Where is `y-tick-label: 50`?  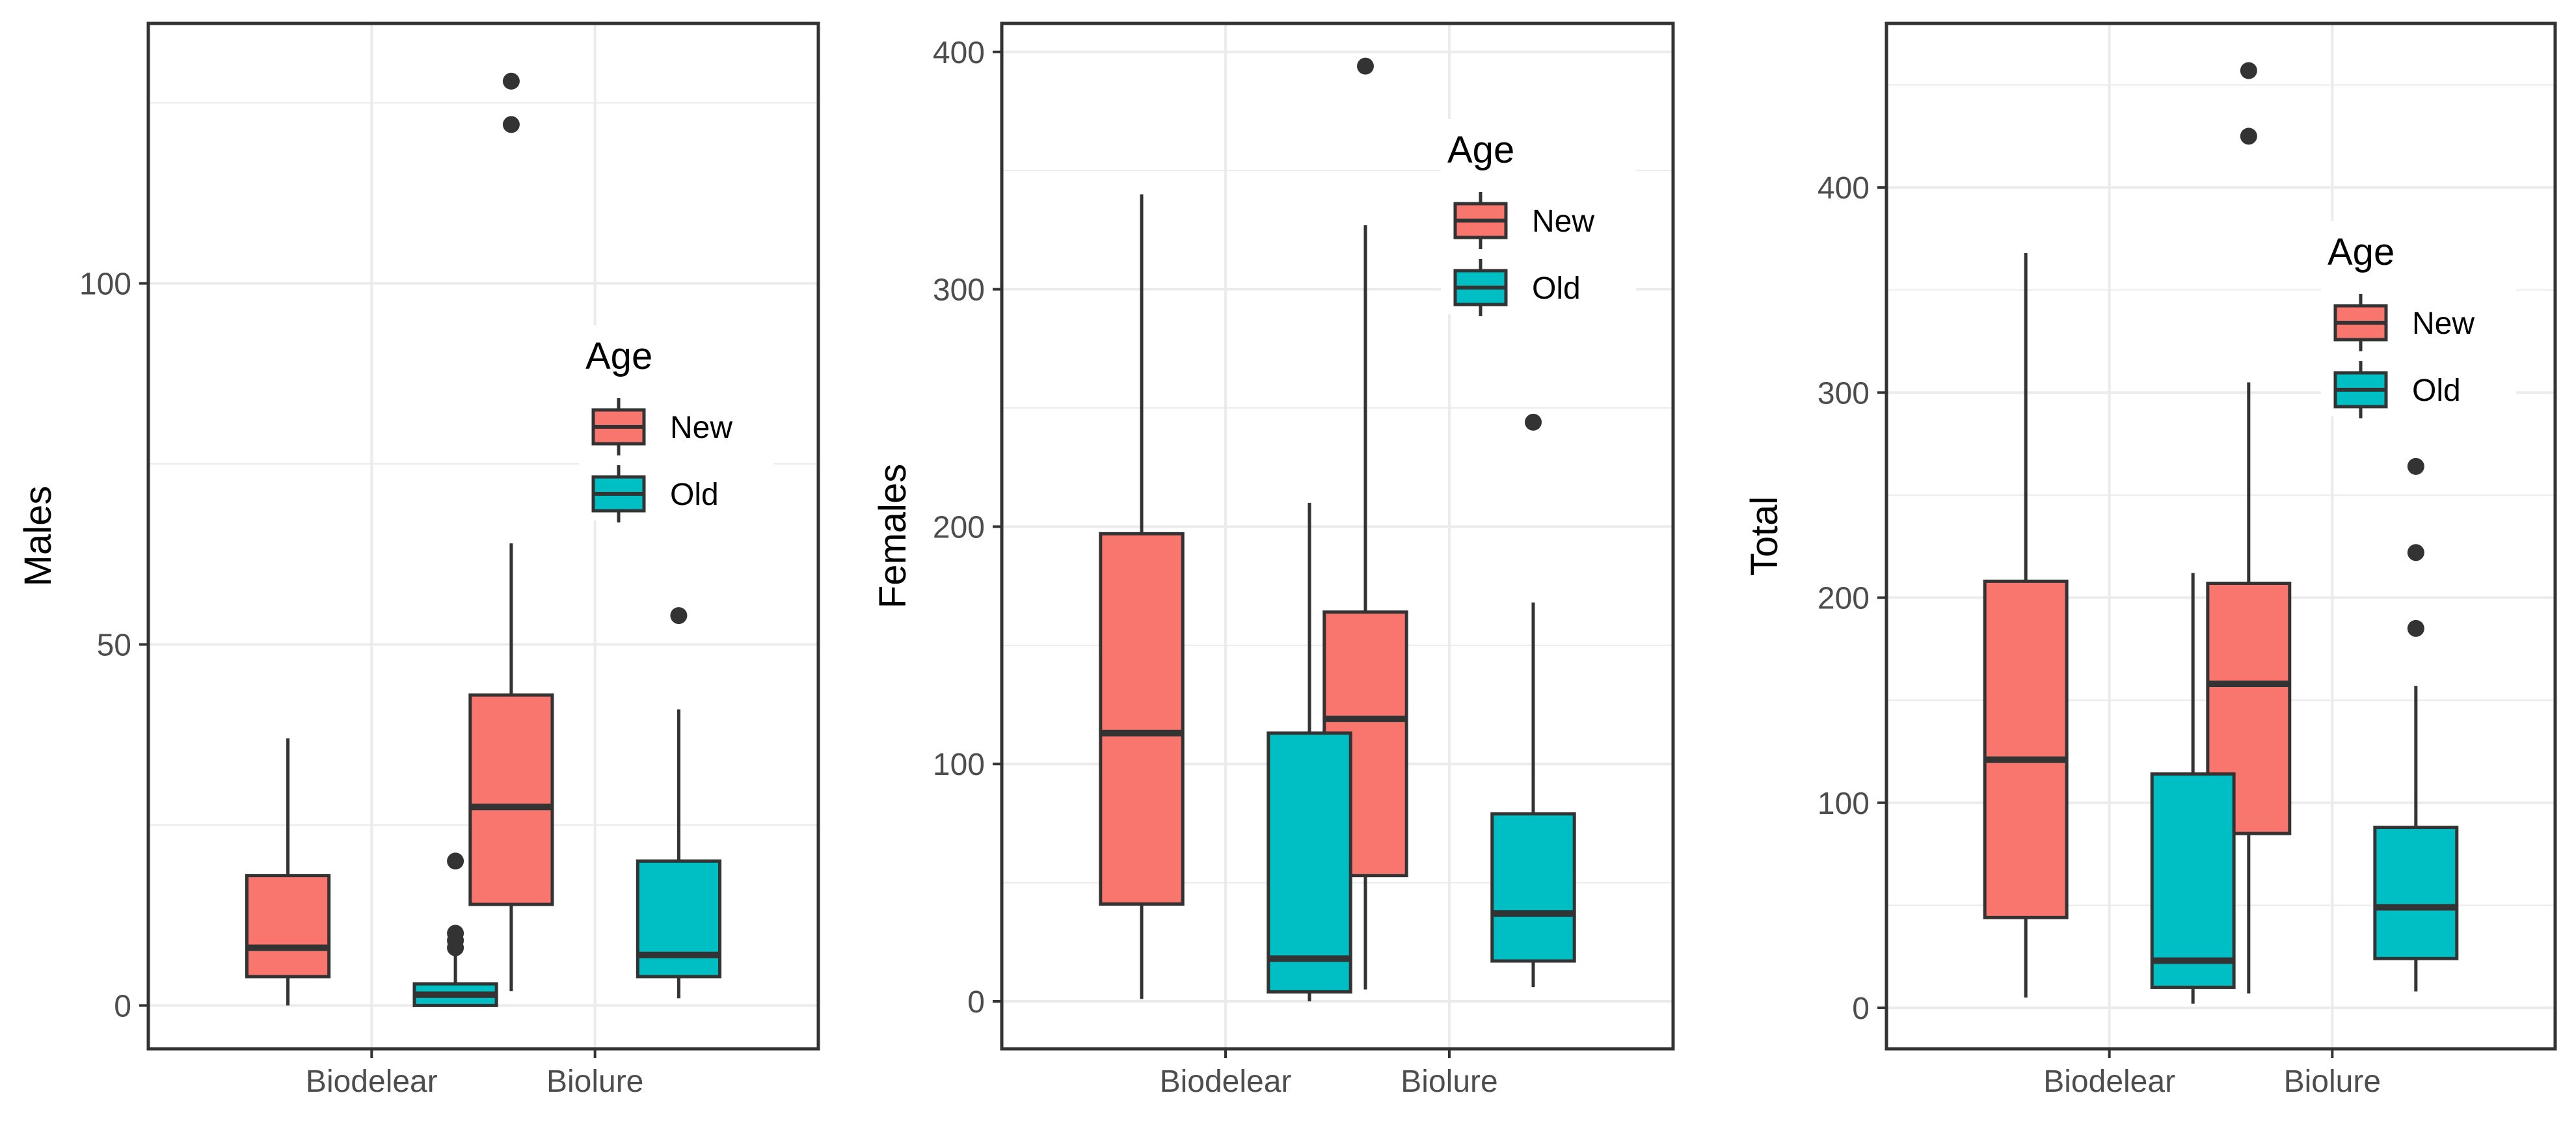 y-tick-label: 50 is located at coordinates (114, 645).